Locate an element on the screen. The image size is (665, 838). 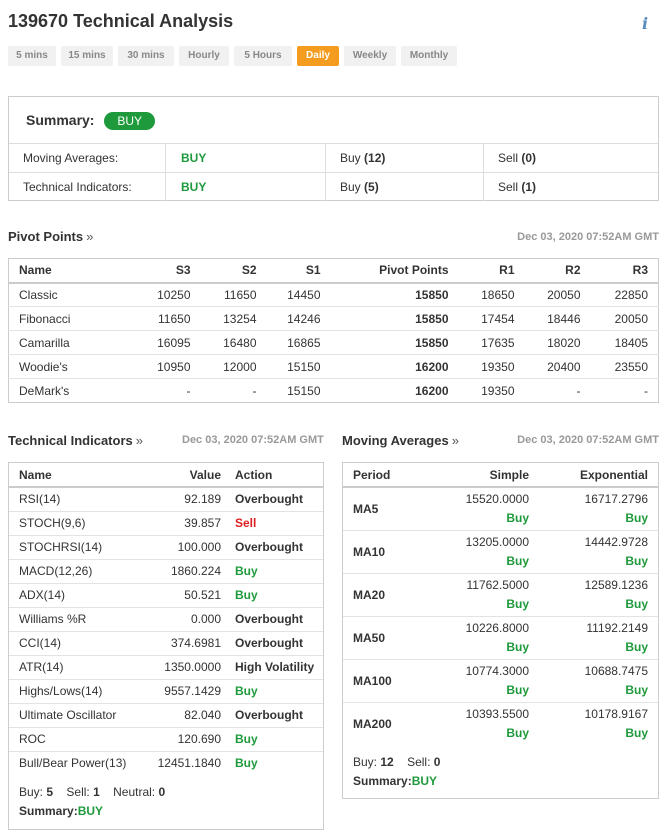
tab-5-hours: 5 Hours is located at coordinates (263, 56).